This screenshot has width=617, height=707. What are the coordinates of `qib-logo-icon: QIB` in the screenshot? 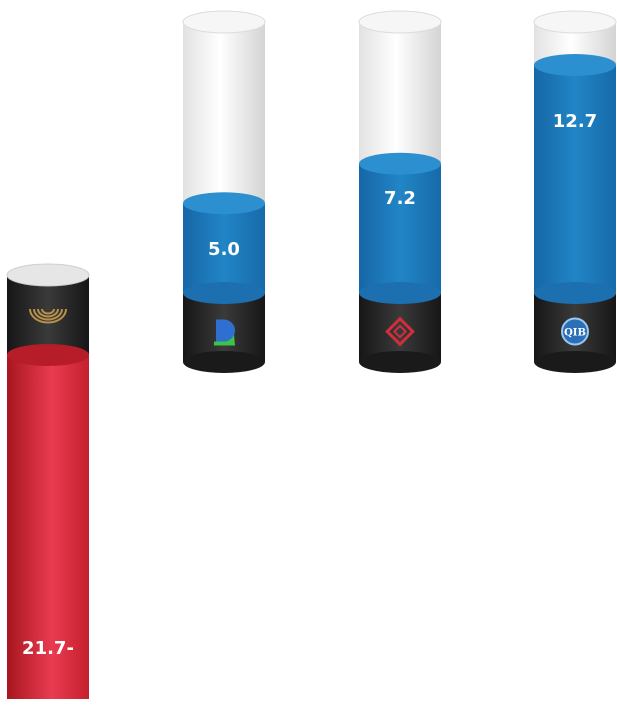 It's located at (575, 331).